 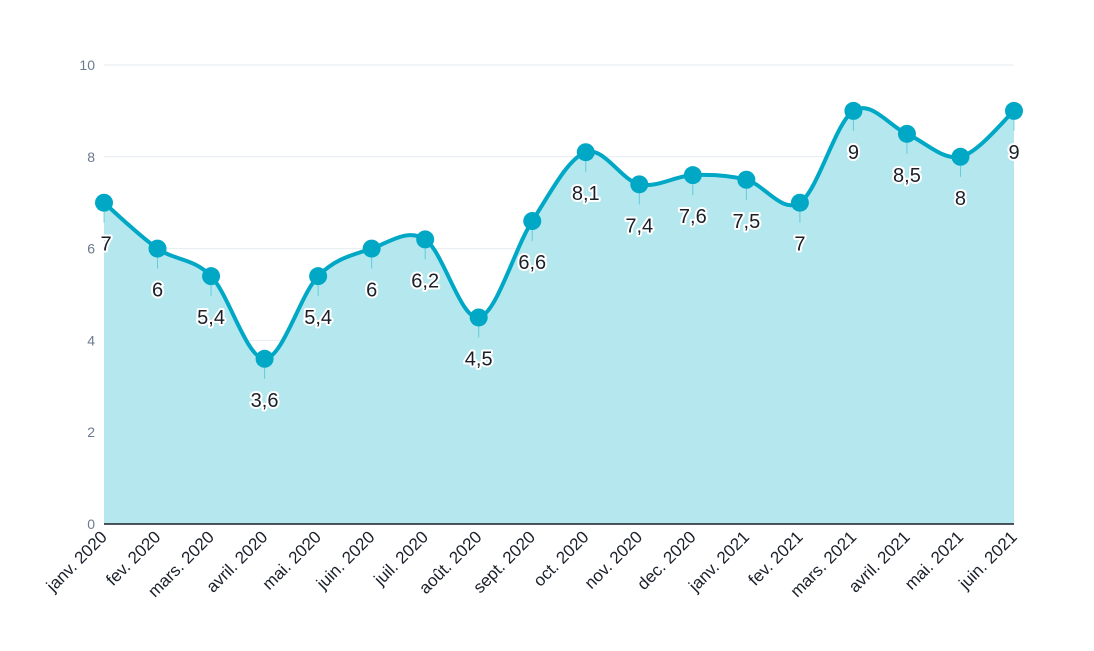 What do you see at coordinates (91, 432) in the screenshot?
I see `y-tick-label: 2` at bounding box center [91, 432].